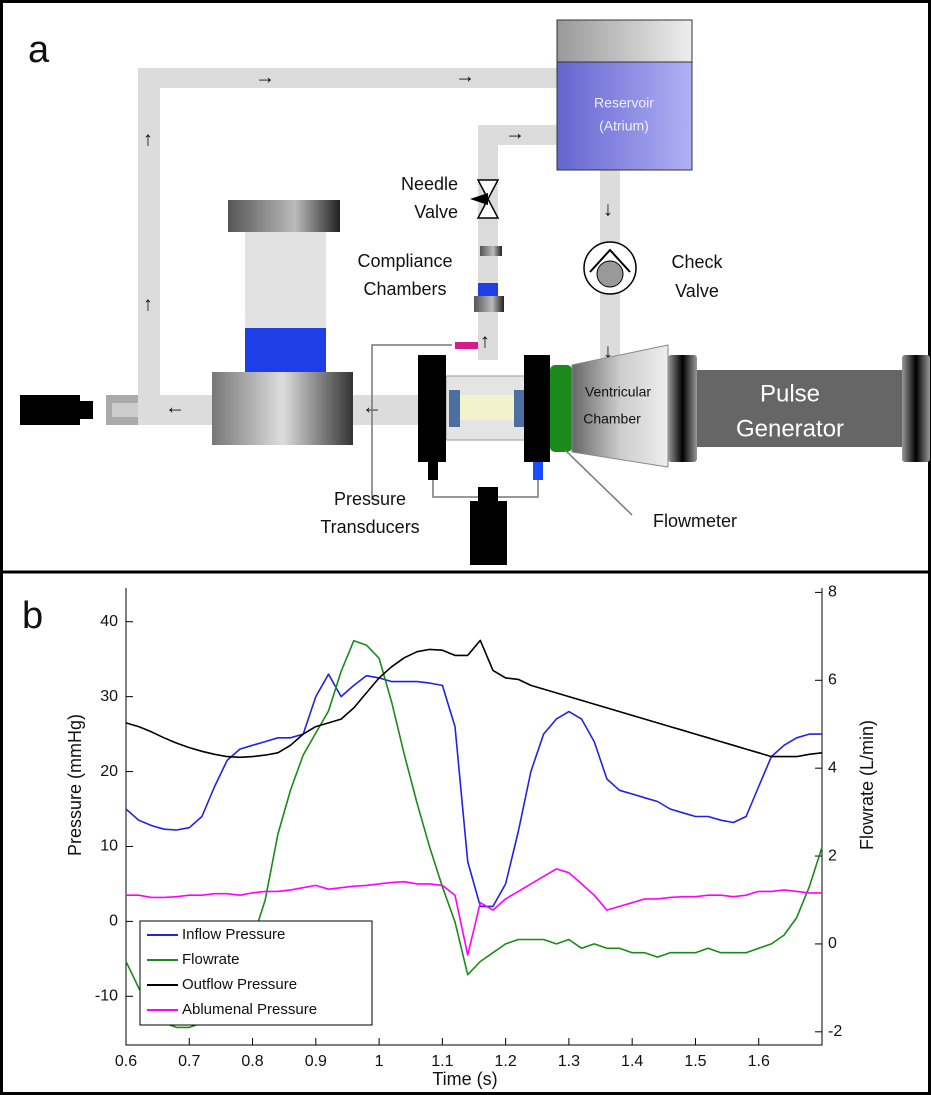 The width and height of the screenshot is (931, 1095). Describe the element at coordinates (285, 350) in the screenshot. I see `compliance-cylinder-fluid` at that location.